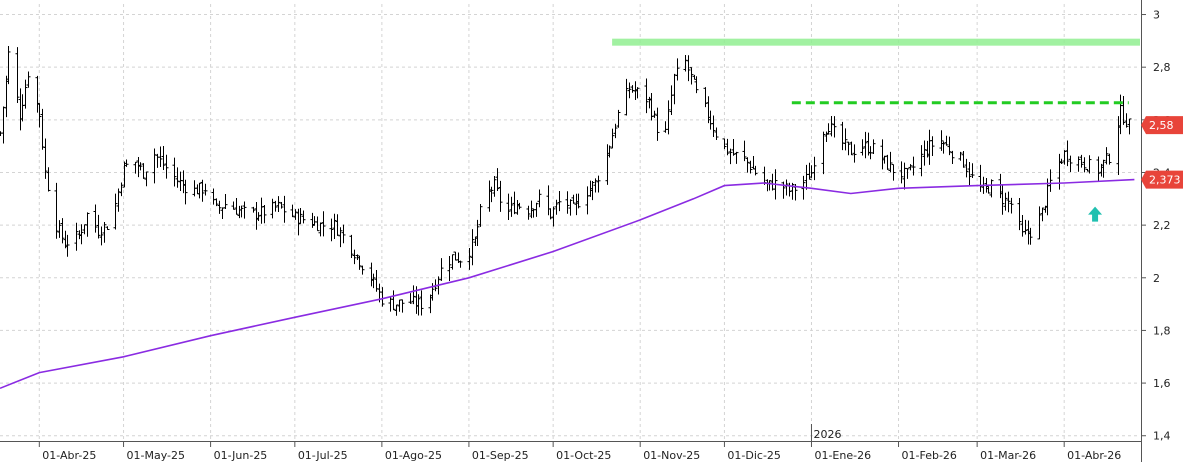 The height and width of the screenshot is (462, 1192). Describe the element at coordinates (69, 455) in the screenshot. I see `x-tick-label: 01-Abr-25` at that location.